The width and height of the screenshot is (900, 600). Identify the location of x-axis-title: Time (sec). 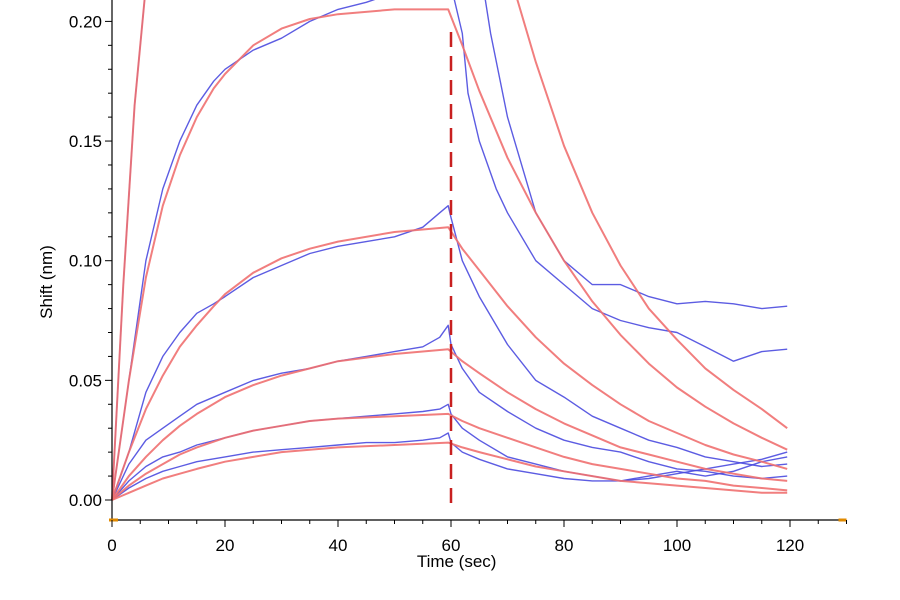
(457, 561).